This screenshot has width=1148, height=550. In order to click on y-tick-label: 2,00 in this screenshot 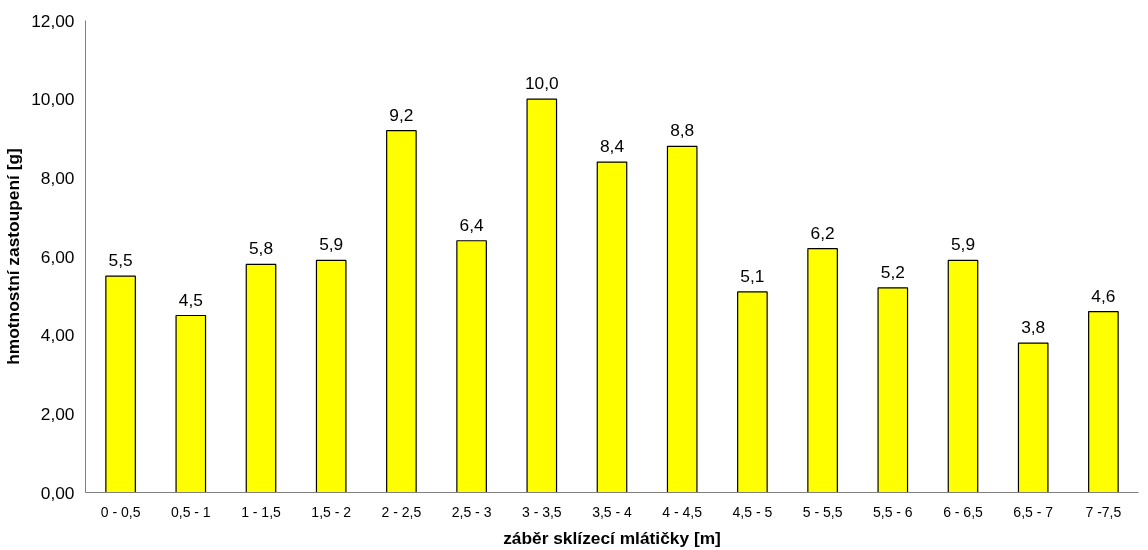, I will do `click(57, 413)`.